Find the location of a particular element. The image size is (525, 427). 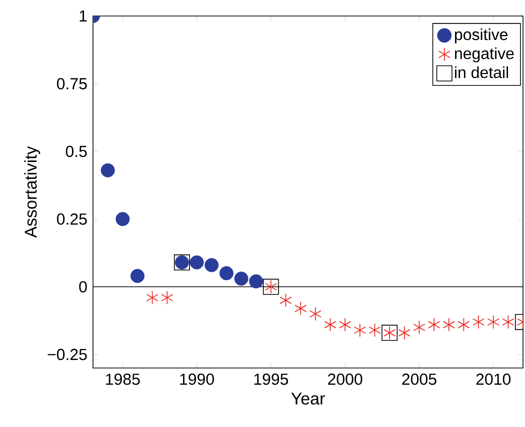

x-axis-title: Year is located at coordinates (308, 398).